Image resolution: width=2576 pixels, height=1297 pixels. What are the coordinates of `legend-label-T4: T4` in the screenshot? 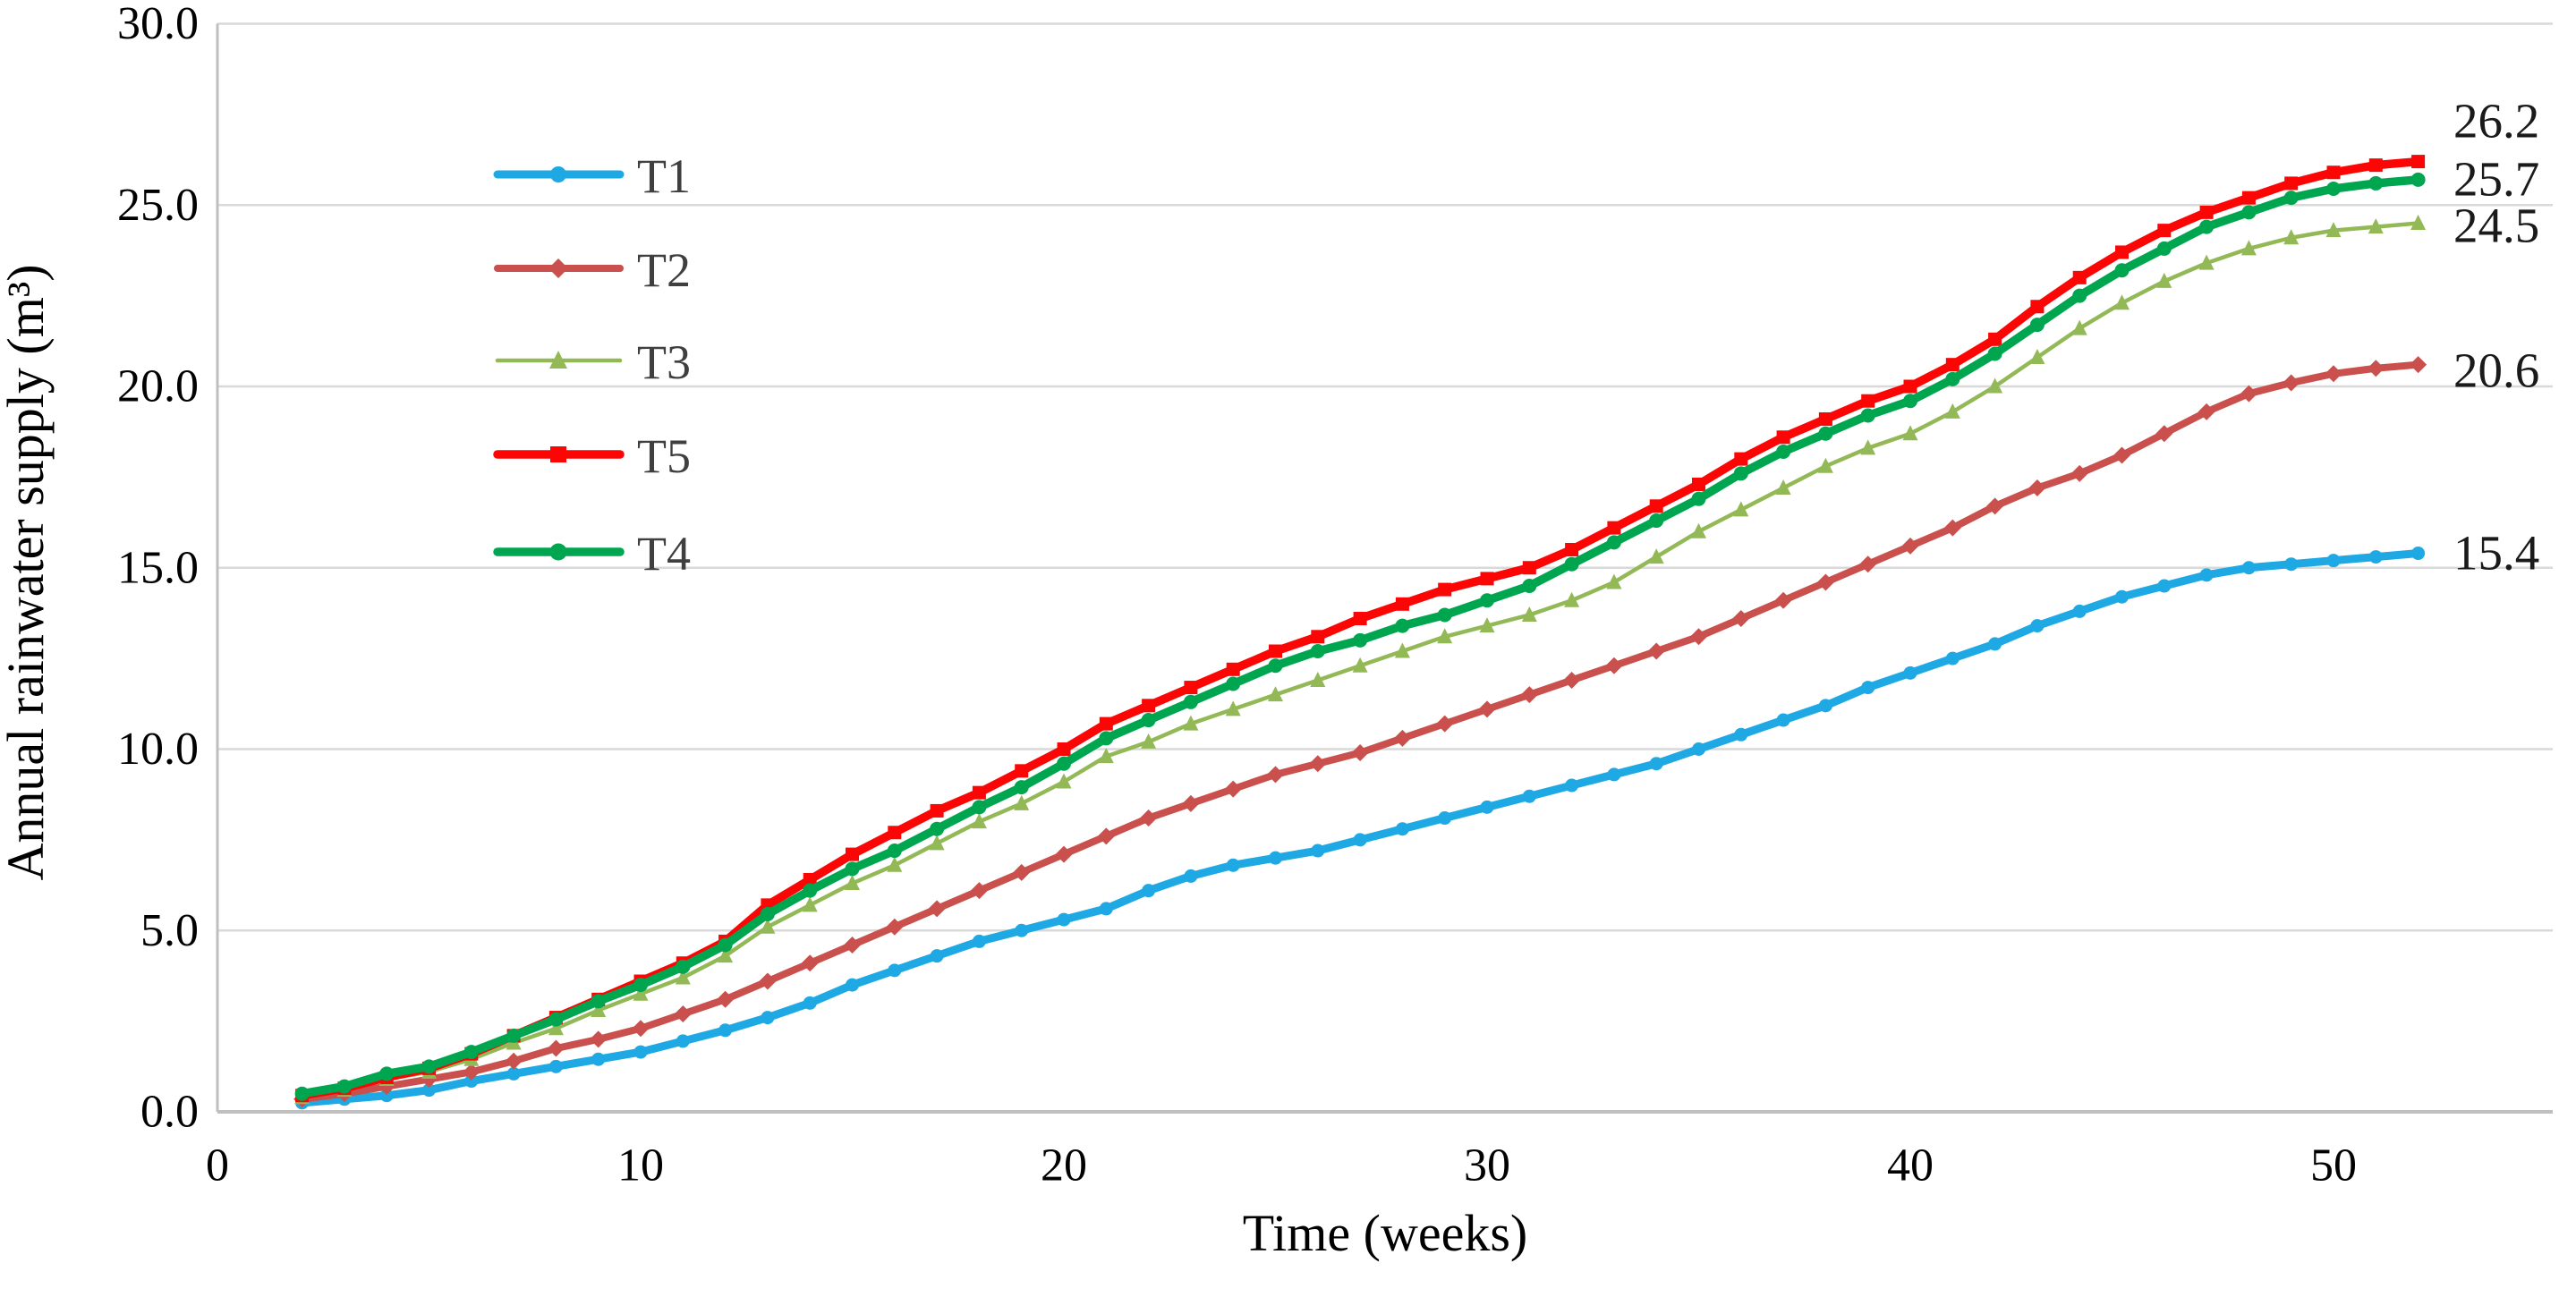 It's located at (664, 554).